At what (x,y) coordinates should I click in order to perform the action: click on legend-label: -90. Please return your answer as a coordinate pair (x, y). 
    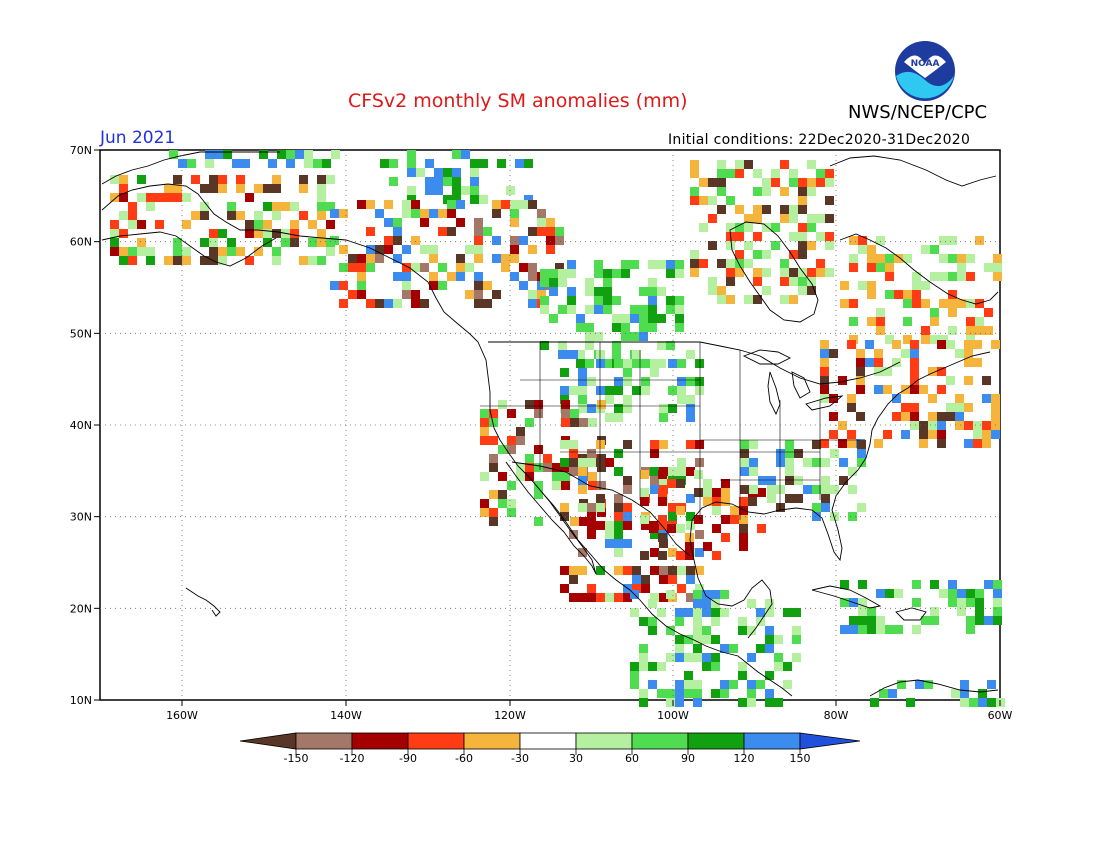
    Looking at the image, I should click on (408, 758).